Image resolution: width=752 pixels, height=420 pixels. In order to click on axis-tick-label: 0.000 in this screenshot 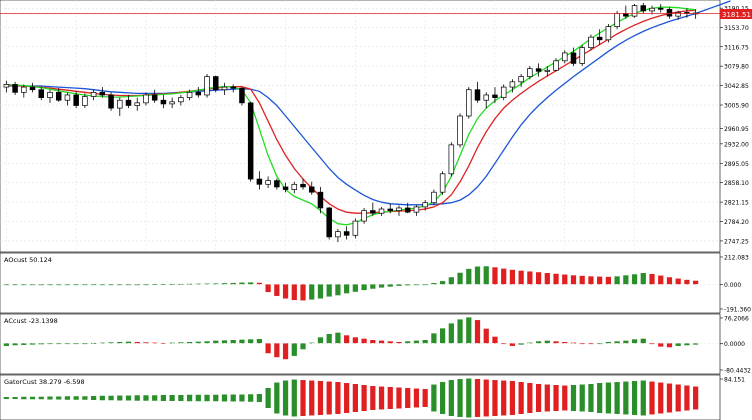, I will do `click(732, 285)`.